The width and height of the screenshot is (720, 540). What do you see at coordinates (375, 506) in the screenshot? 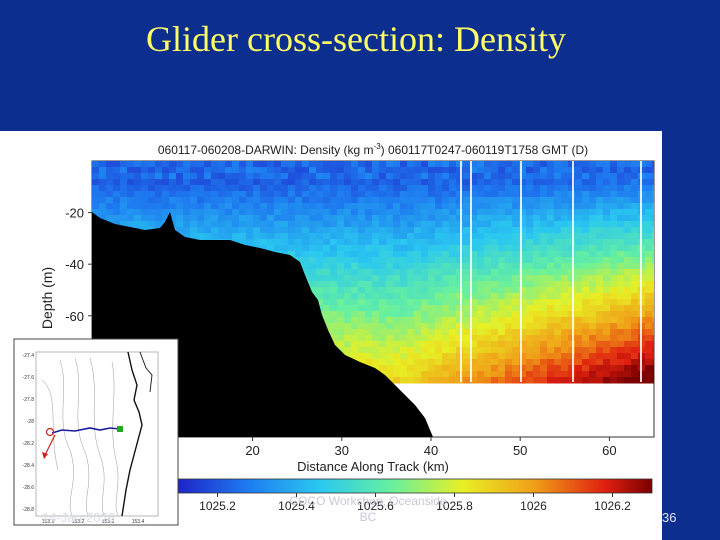
I see `colorbar-tick-label: 1025.6` at bounding box center [375, 506].